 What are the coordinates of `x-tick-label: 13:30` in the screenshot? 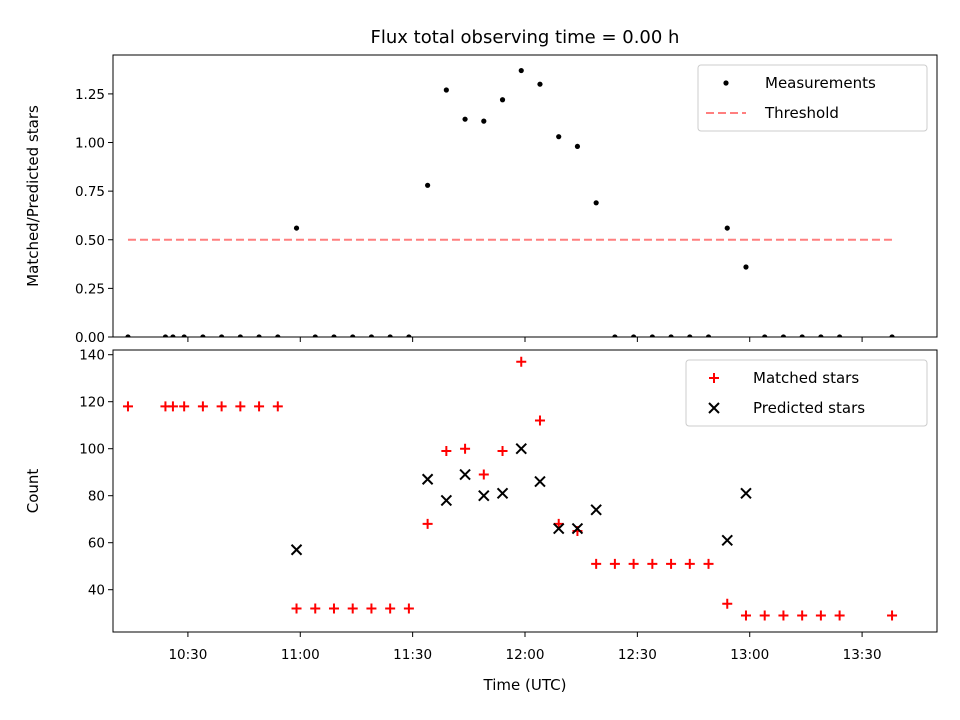 It's located at (862, 655).